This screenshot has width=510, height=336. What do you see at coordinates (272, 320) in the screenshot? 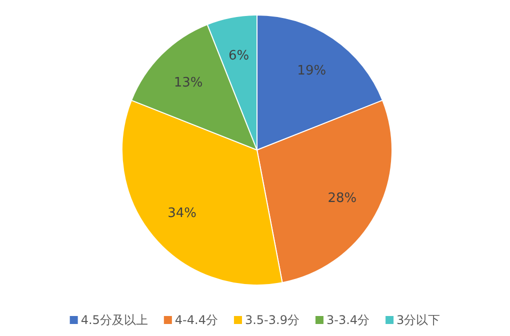
I see `legend-label: 3.5-3.9分` at bounding box center [272, 320].